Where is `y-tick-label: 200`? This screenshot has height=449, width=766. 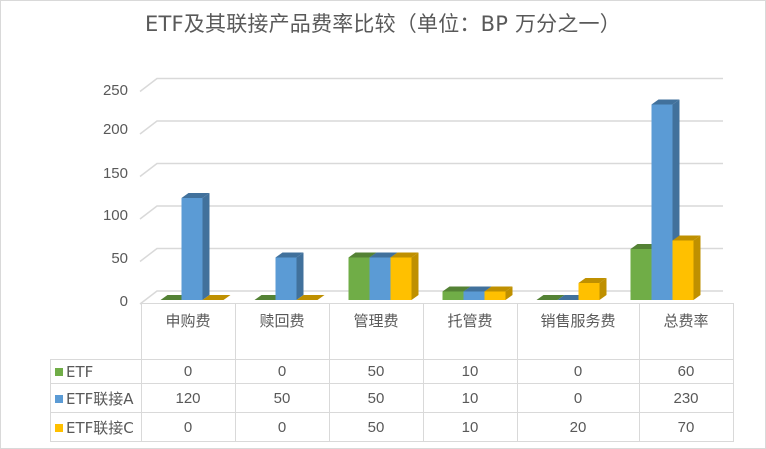
y-tick-label: 200 is located at coordinates (115, 129).